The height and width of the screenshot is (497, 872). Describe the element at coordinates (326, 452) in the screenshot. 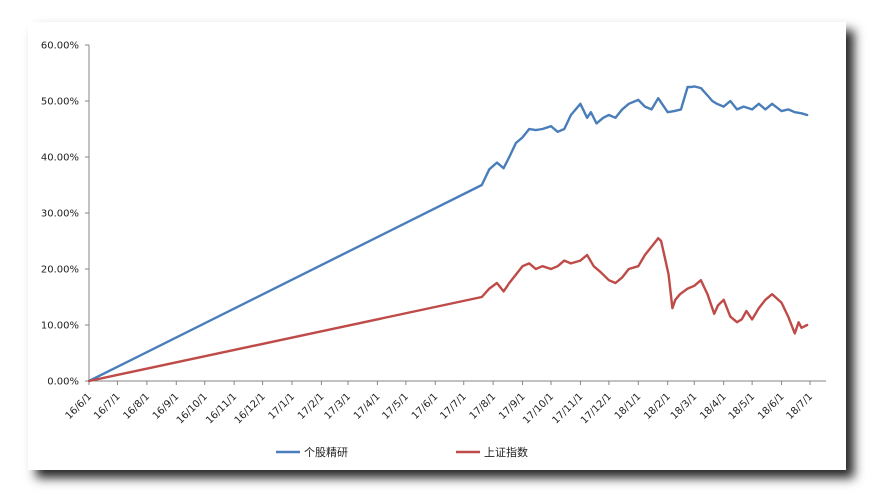

I see `legend-label-0: 个股精研` at that location.